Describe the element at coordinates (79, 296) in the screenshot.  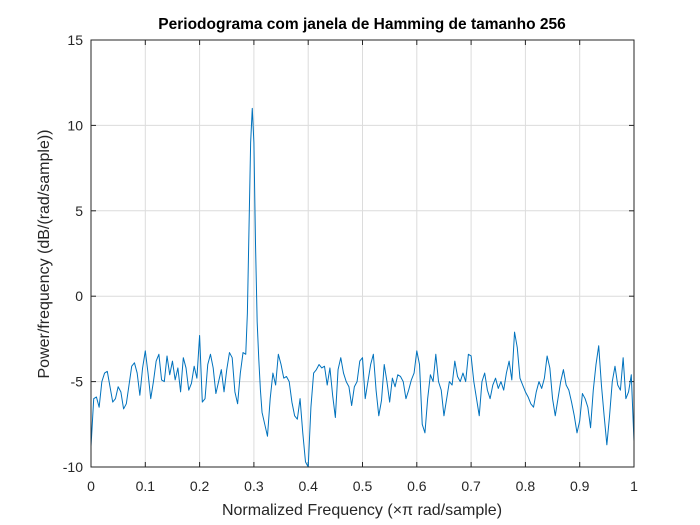
I see `y-tick-label: 0` at that location.